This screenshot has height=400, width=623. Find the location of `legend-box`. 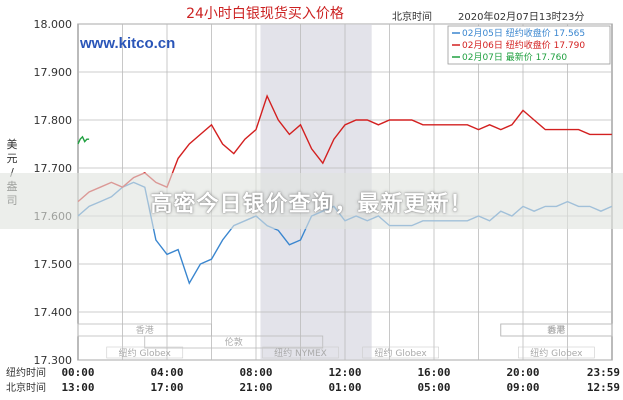

legend-box is located at coordinates (529, 45).